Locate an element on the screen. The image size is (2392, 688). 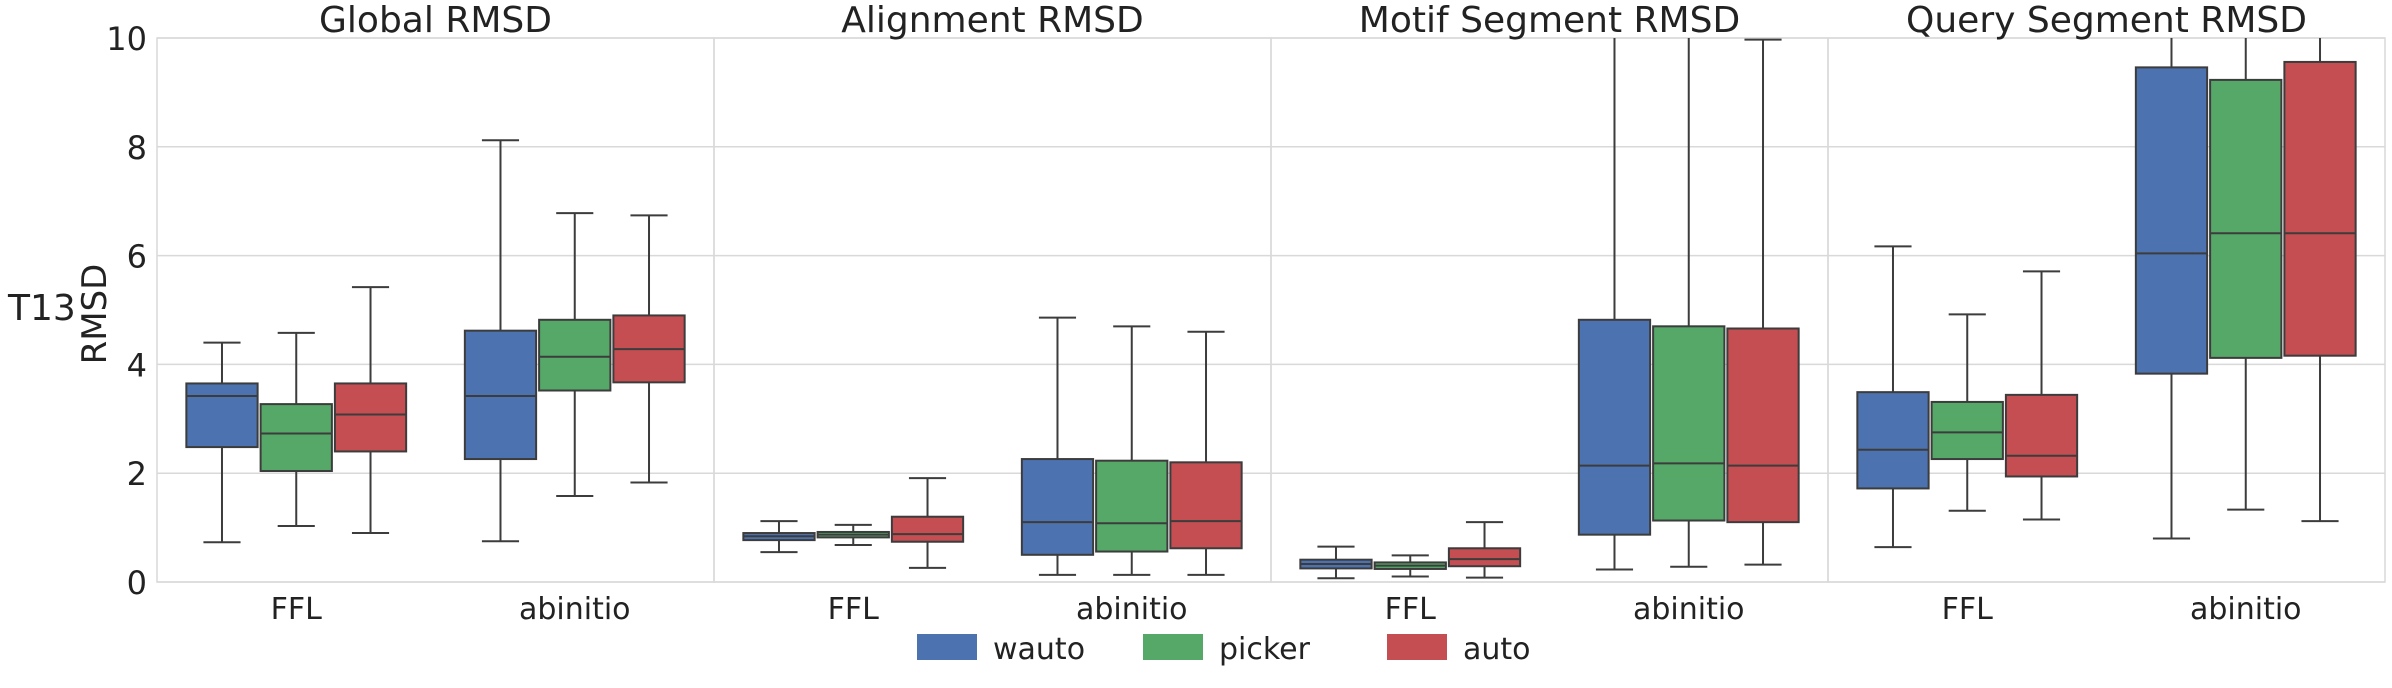
legend-label: wauto is located at coordinates (1039, 649).